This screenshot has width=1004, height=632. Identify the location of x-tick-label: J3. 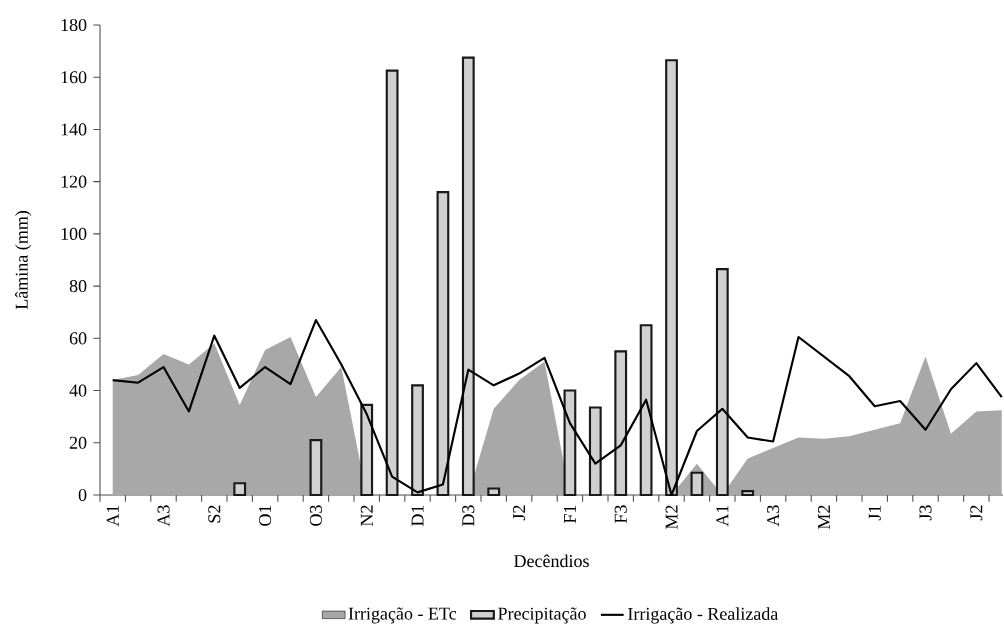
(925, 513).